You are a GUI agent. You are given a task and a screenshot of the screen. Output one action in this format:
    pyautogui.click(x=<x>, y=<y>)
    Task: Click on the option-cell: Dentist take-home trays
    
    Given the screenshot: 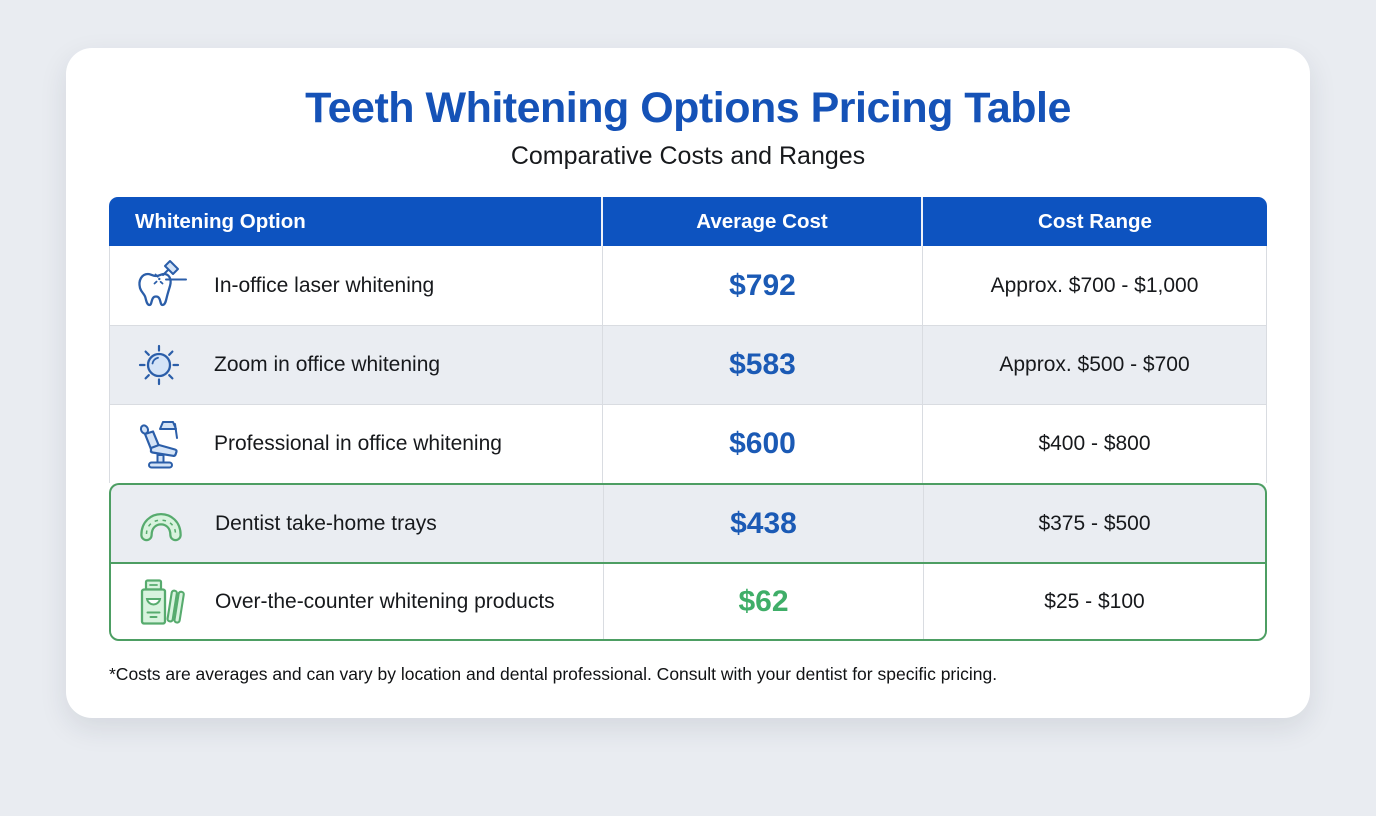 What is the action you would take?
    pyautogui.click(x=357, y=523)
    